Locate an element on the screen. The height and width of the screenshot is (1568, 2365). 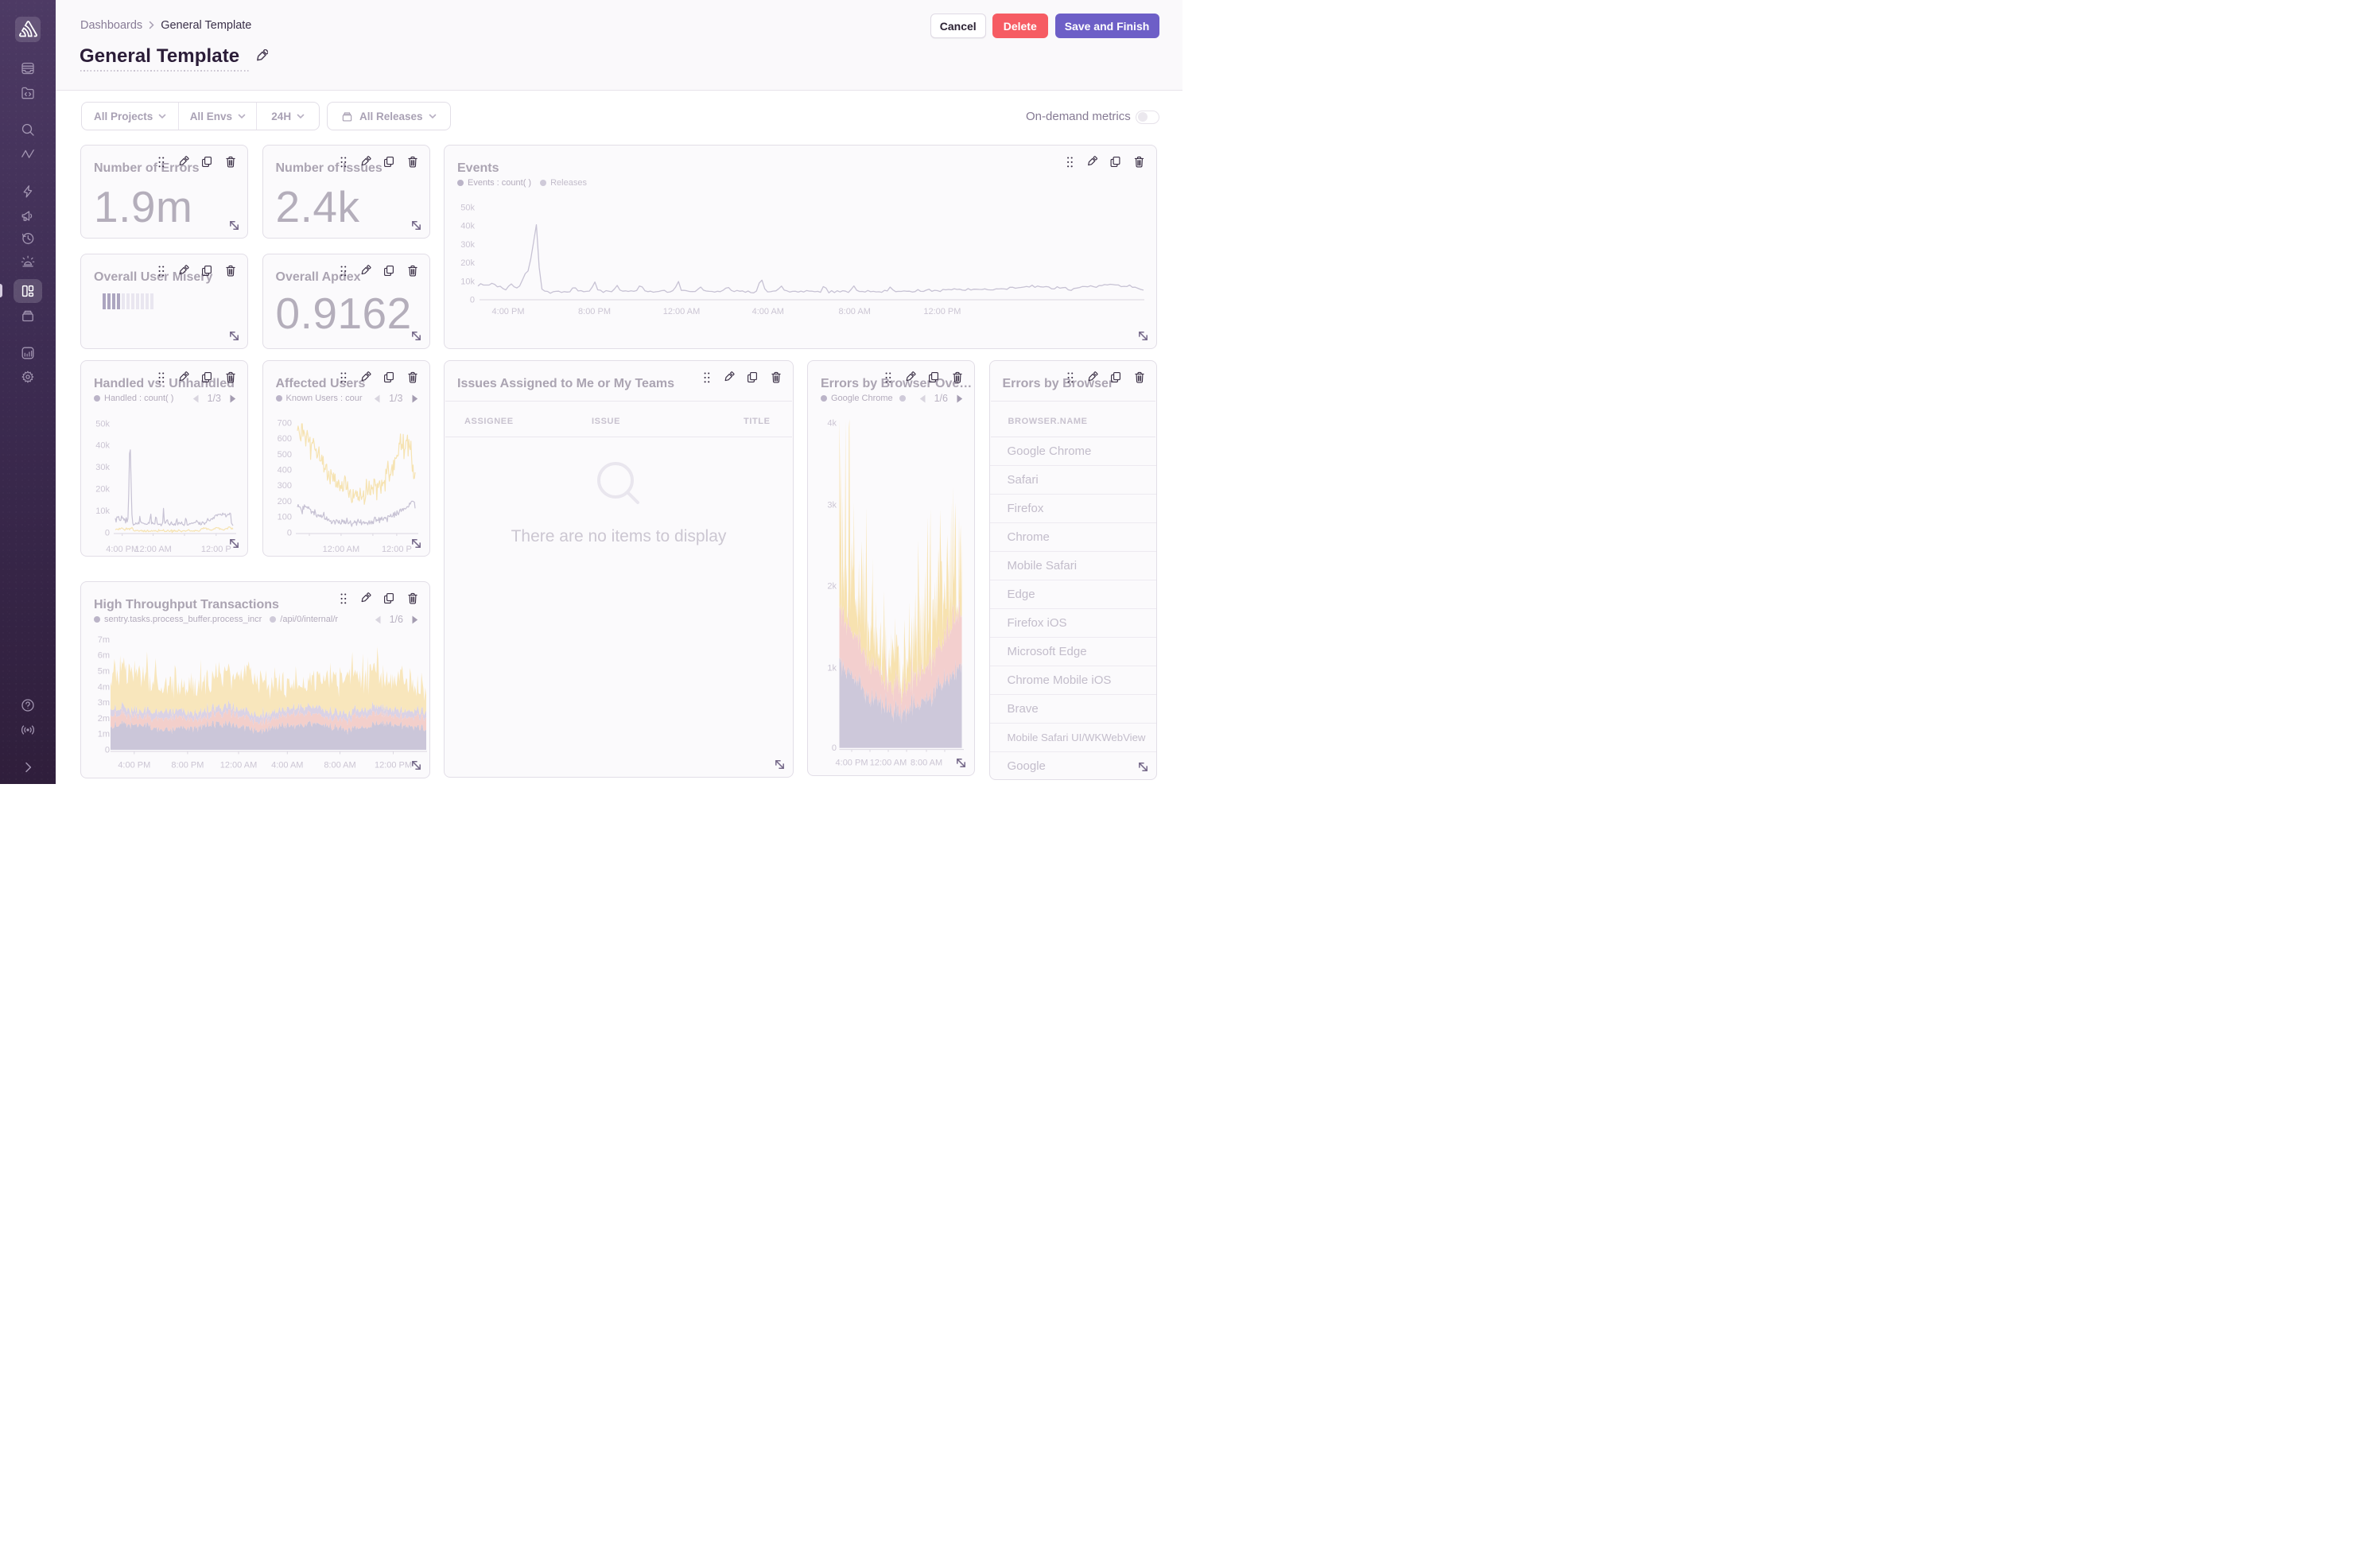
svg-text: 1k is located at coordinates (832, 668).